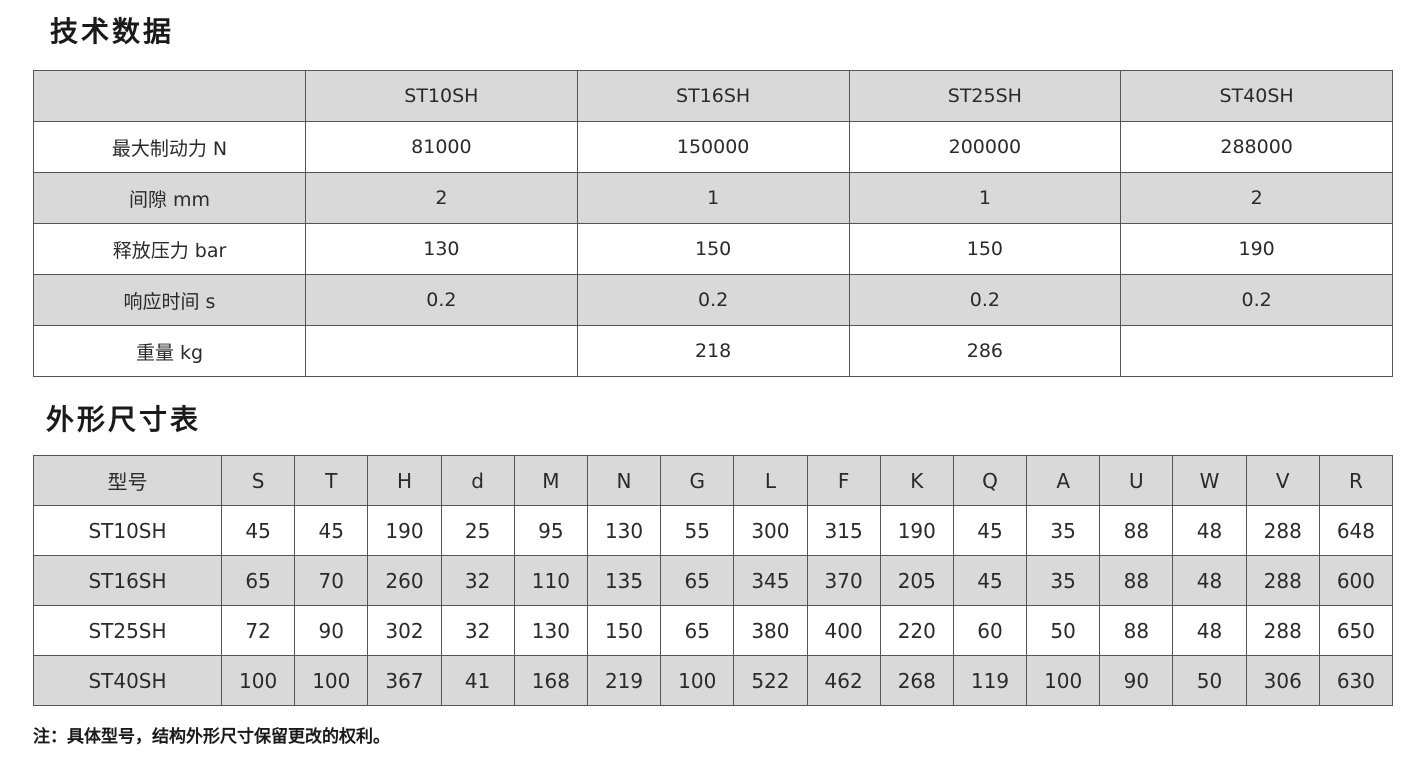 This screenshot has width=1426, height=761. What do you see at coordinates (1256, 147) in the screenshot?
I see `table-cell: 288000` at bounding box center [1256, 147].